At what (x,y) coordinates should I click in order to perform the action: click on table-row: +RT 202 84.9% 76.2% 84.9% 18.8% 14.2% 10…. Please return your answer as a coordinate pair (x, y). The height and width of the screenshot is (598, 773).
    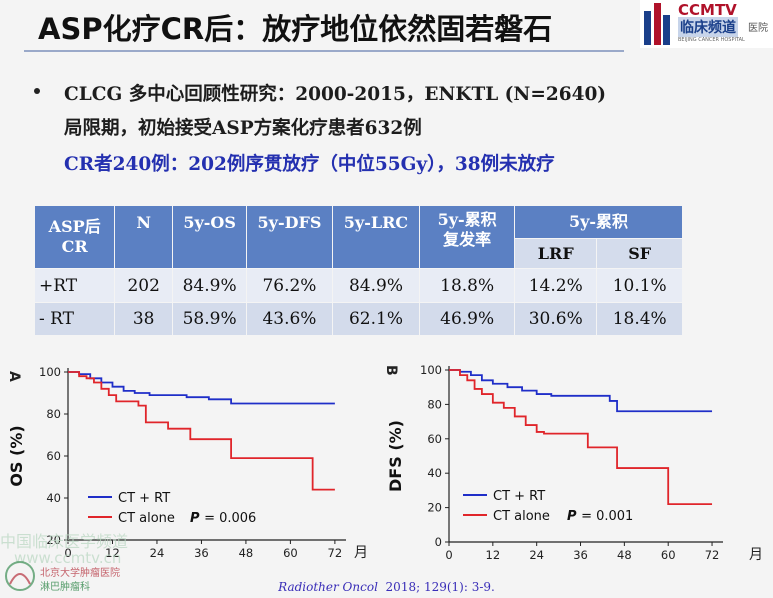
    Looking at the image, I should click on (358, 285).